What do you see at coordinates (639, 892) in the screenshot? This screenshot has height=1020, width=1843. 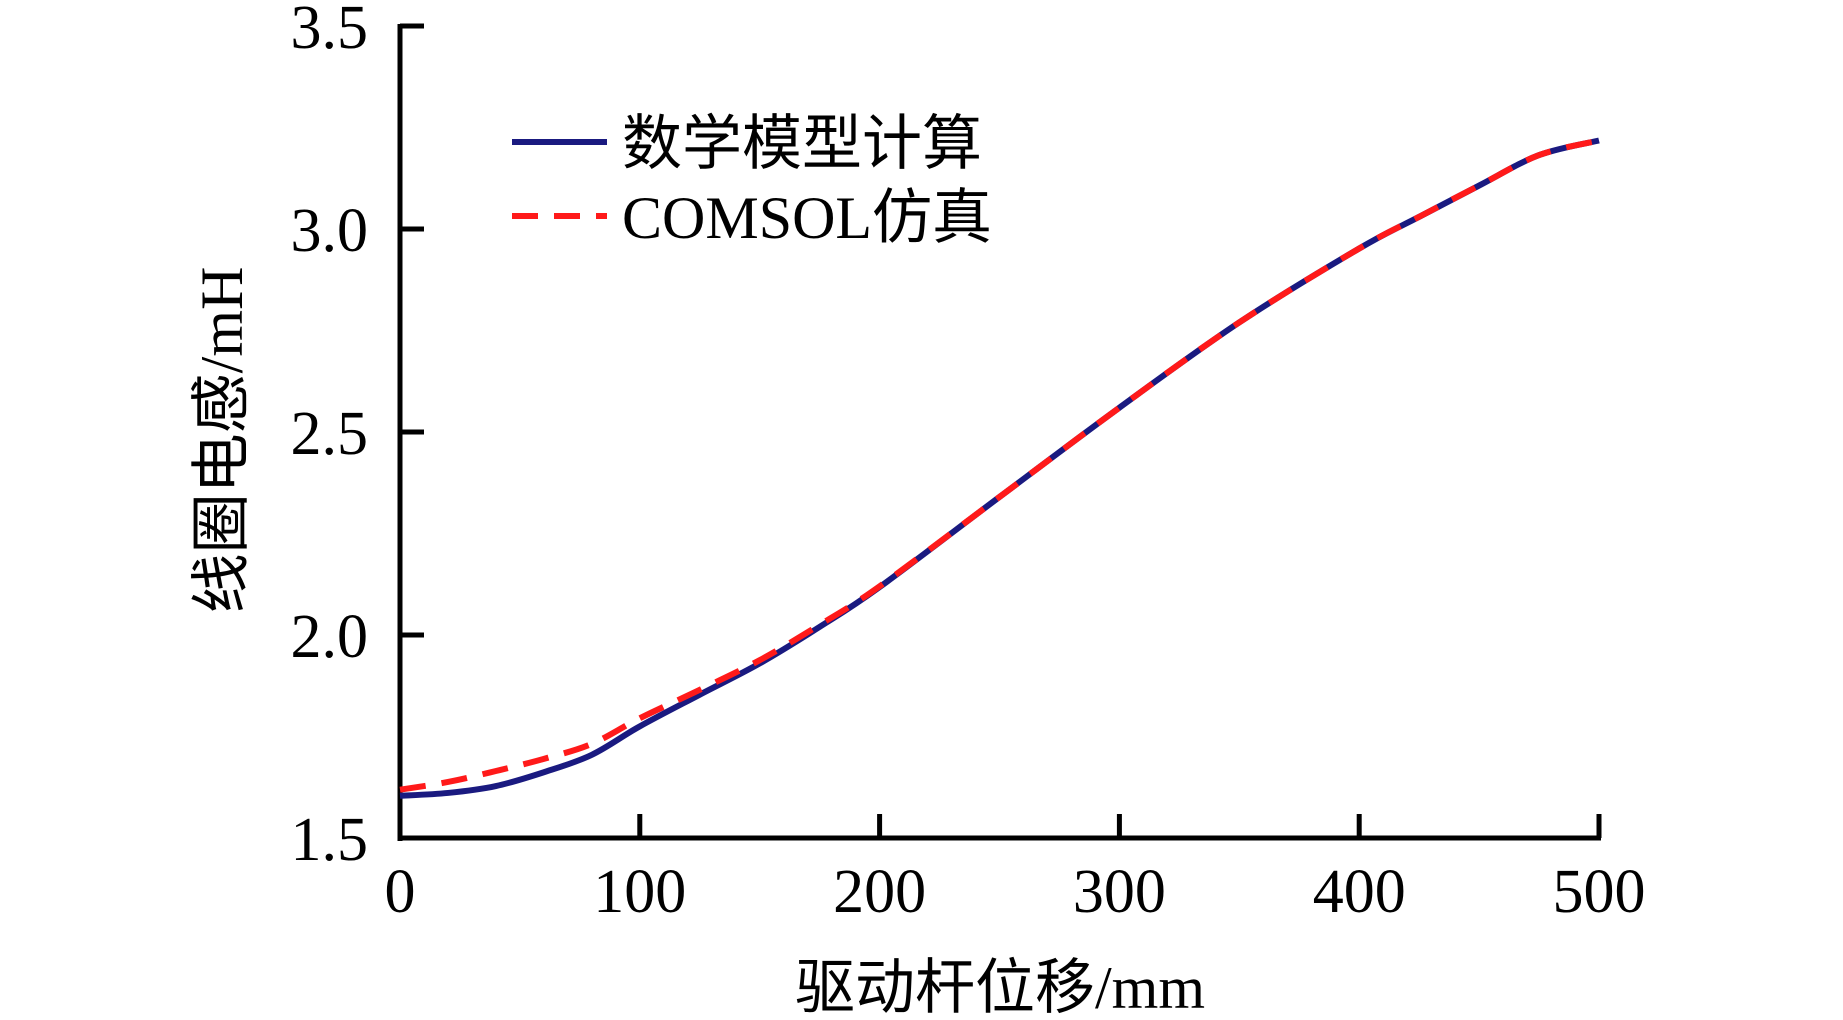 I see `x-tick-label: 100` at bounding box center [639, 892].